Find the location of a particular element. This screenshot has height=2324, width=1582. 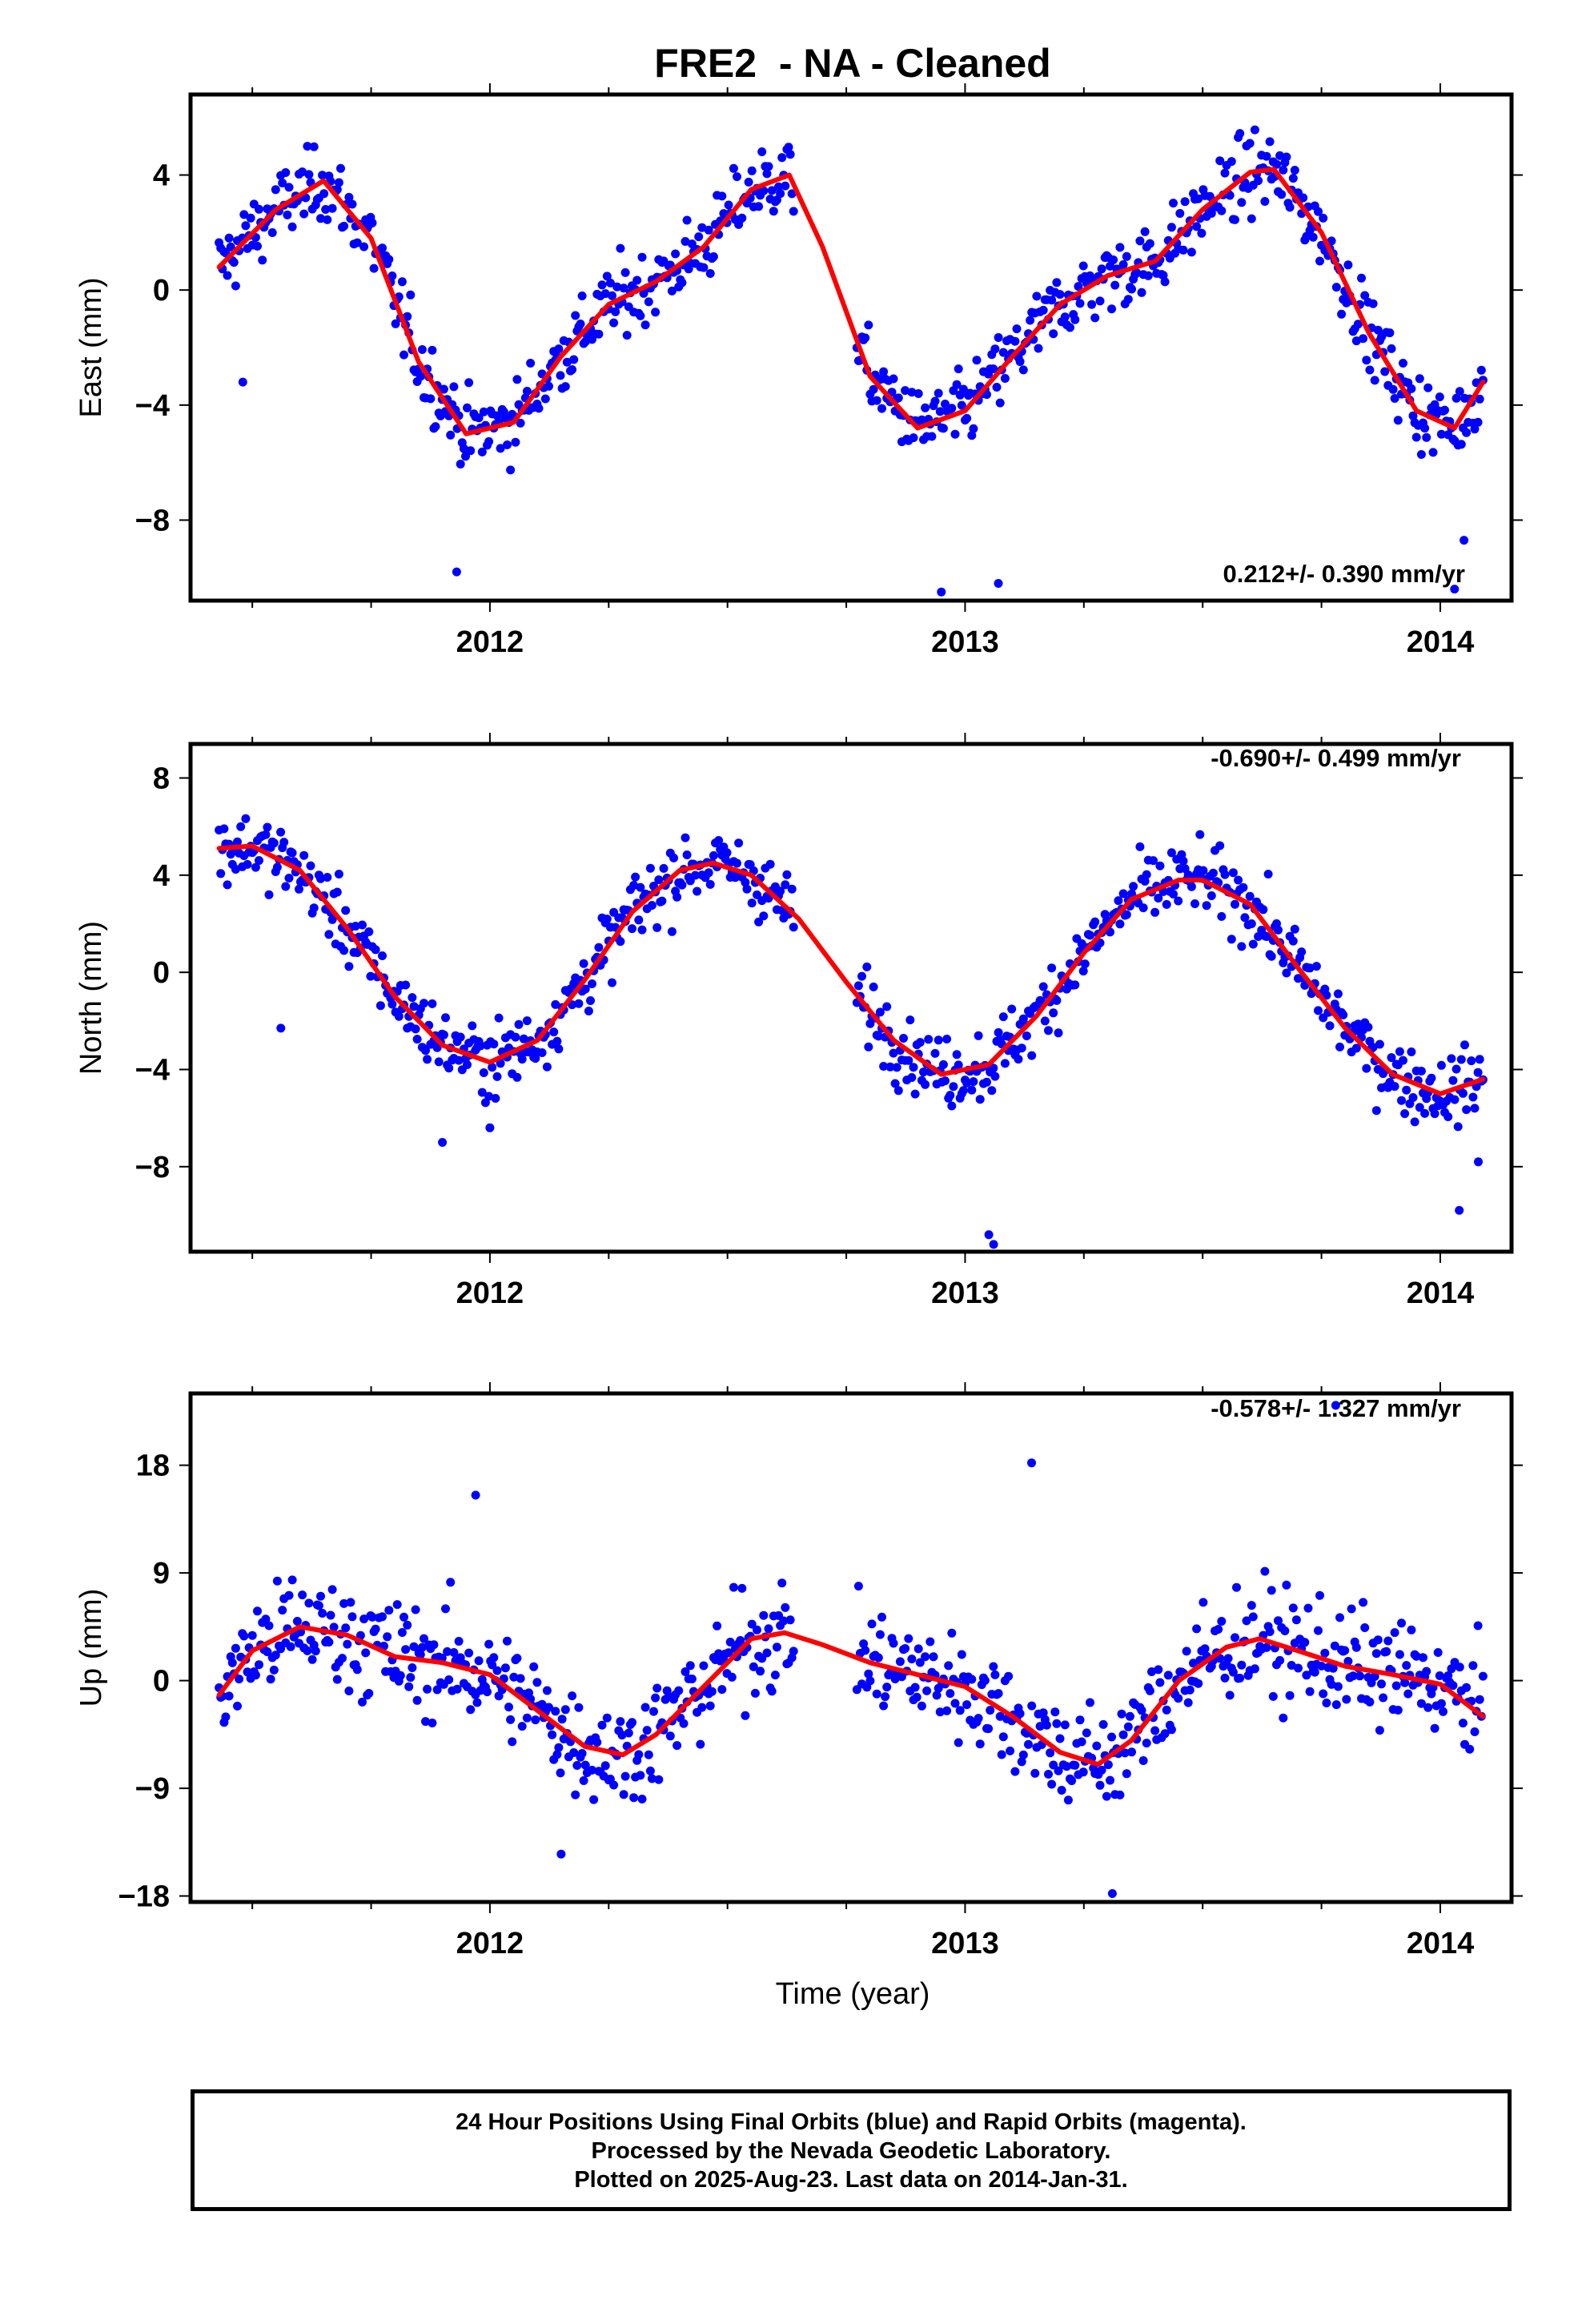

fit-curve is located at coordinates (851, 302).